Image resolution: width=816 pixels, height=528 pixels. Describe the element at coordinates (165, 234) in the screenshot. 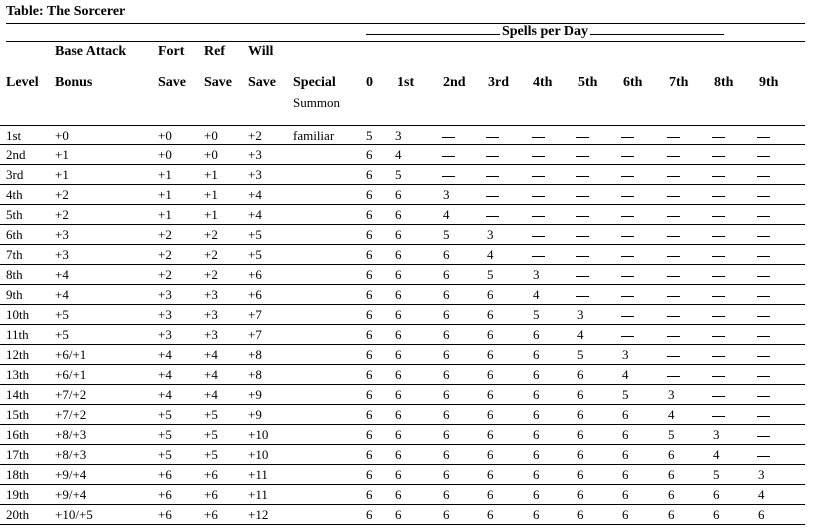

I see `fort-save-cell: +2` at that location.